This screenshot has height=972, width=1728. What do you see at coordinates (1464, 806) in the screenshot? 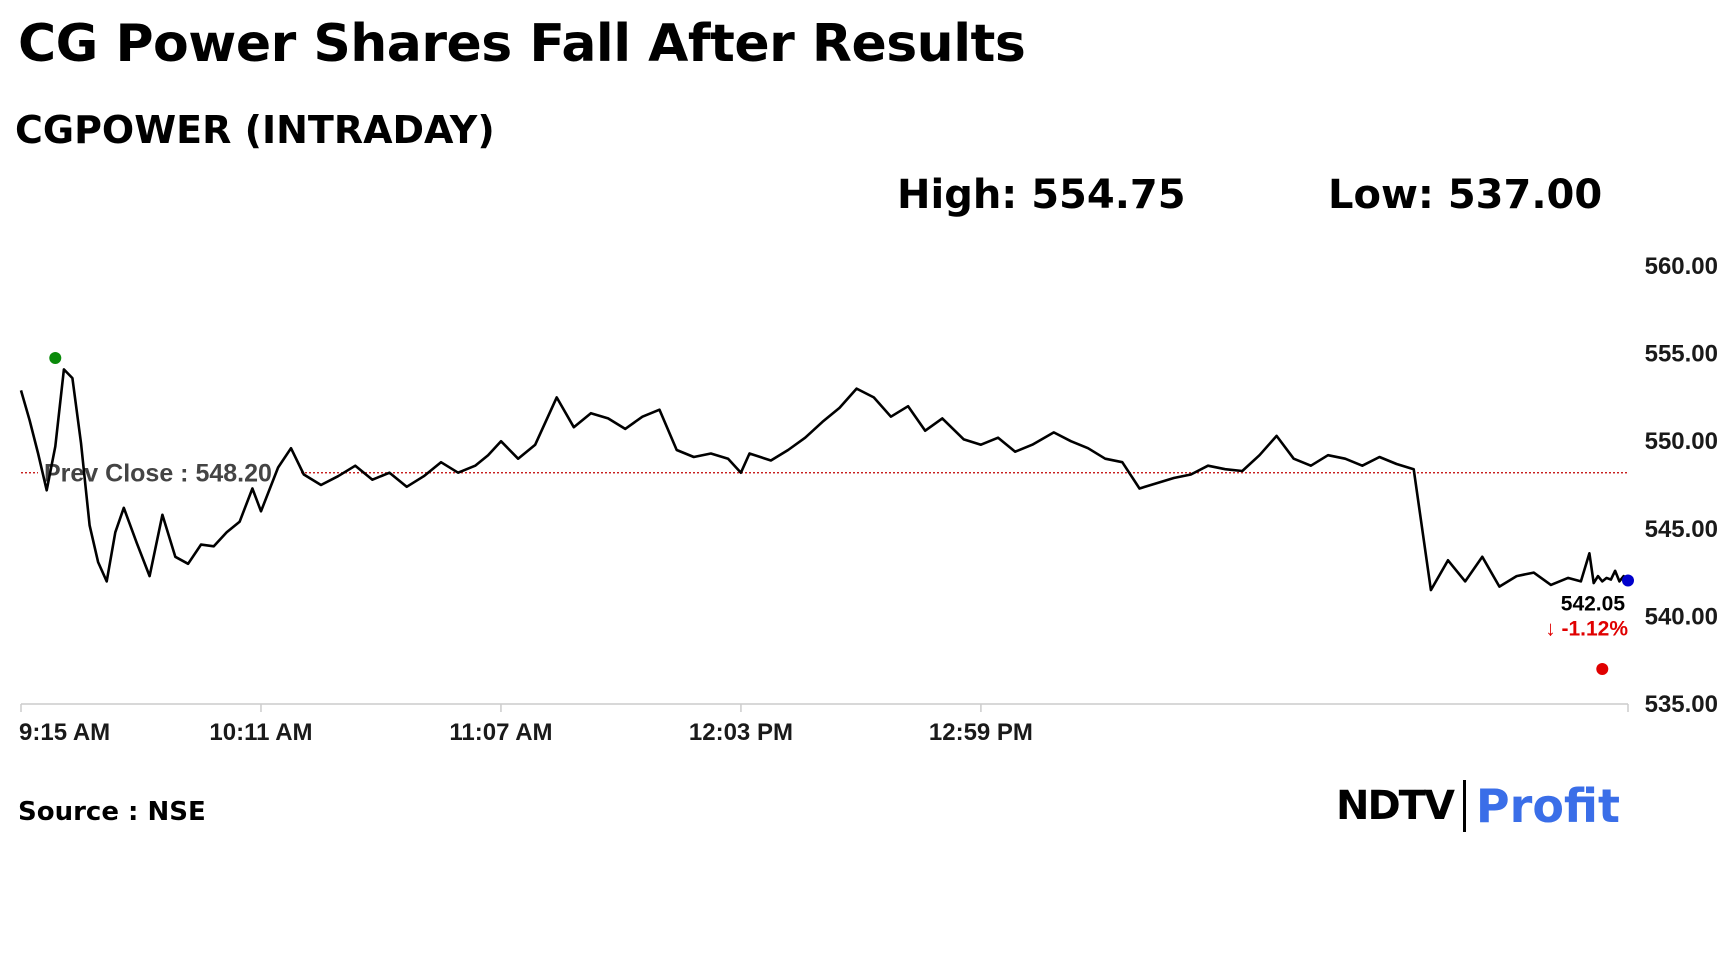
I see `logo-divider` at bounding box center [1464, 806].